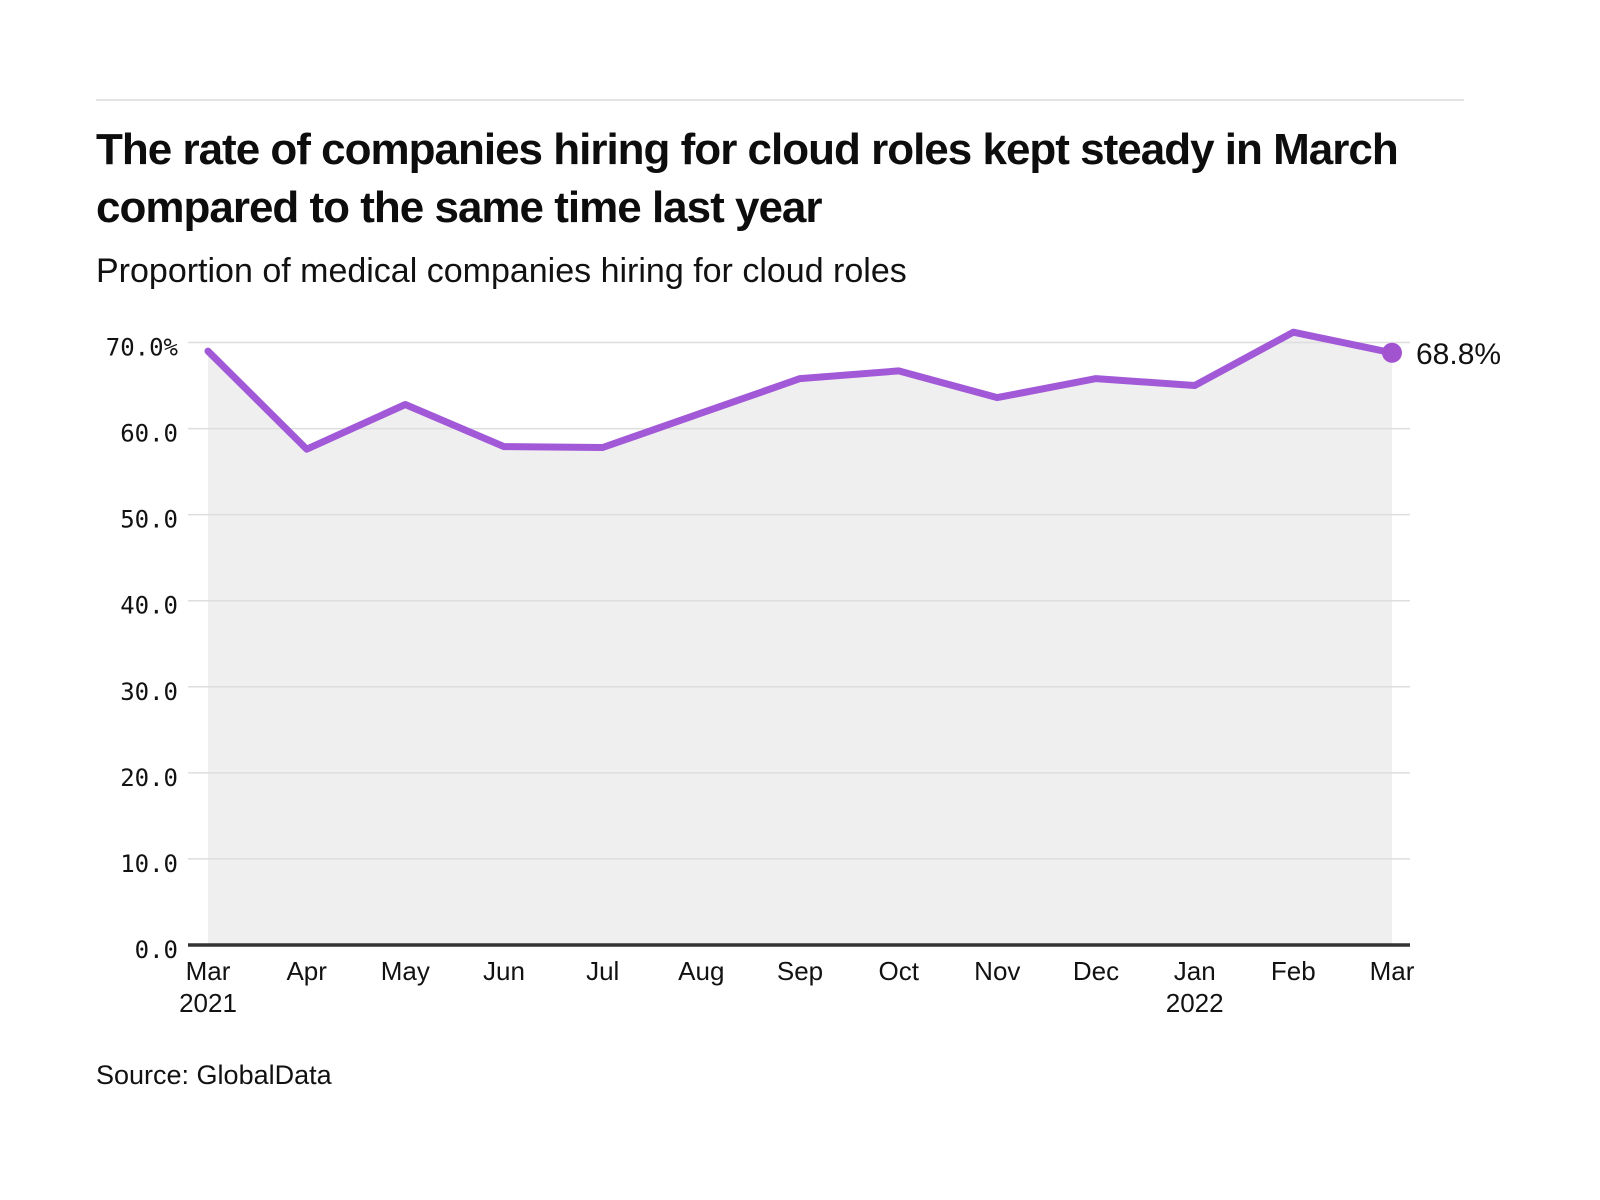  What do you see at coordinates (405, 971) in the screenshot?
I see `x-tick-label: May` at bounding box center [405, 971].